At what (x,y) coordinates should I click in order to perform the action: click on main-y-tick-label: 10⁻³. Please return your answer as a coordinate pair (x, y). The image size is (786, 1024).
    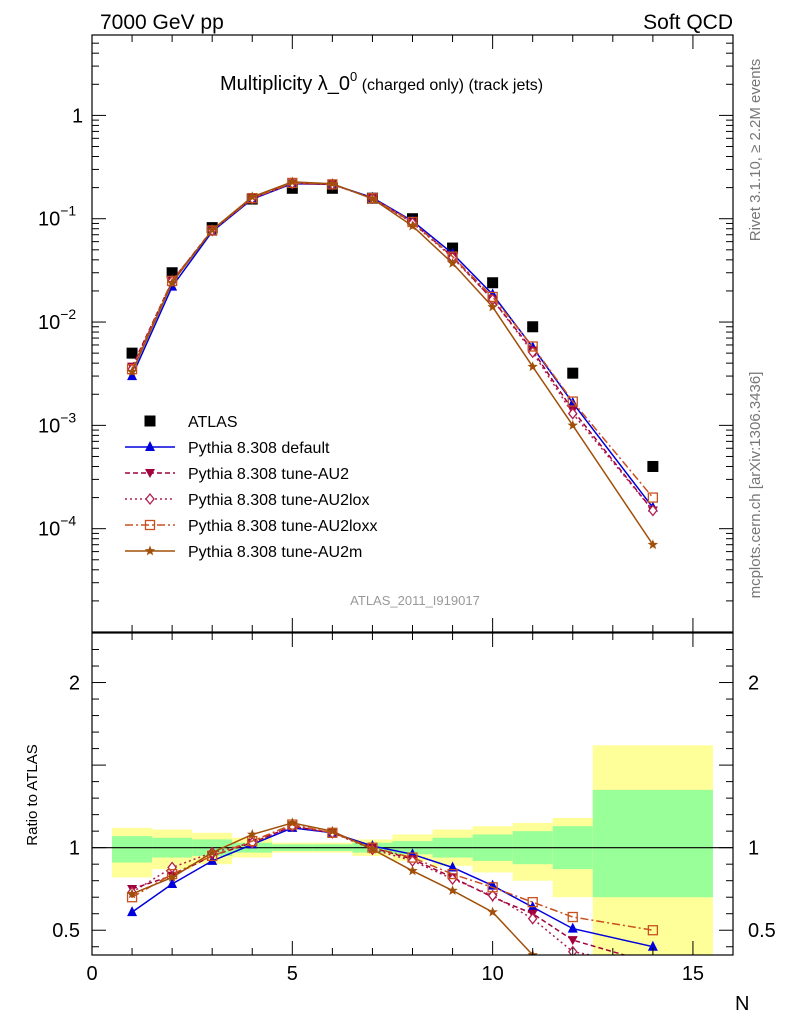
    Looking at the image, I should click on (57, 423).